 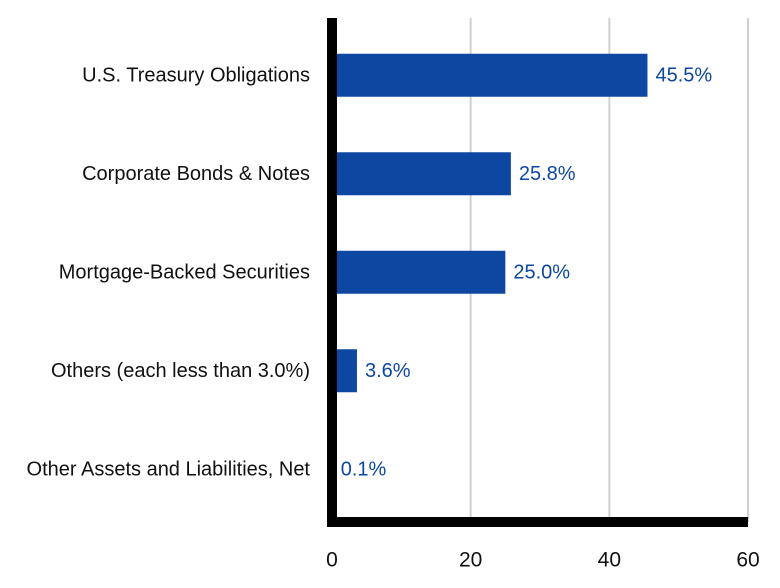 I want to click on category-label-0: U.S. Treasury Obligations, so click(x=196, y=75).